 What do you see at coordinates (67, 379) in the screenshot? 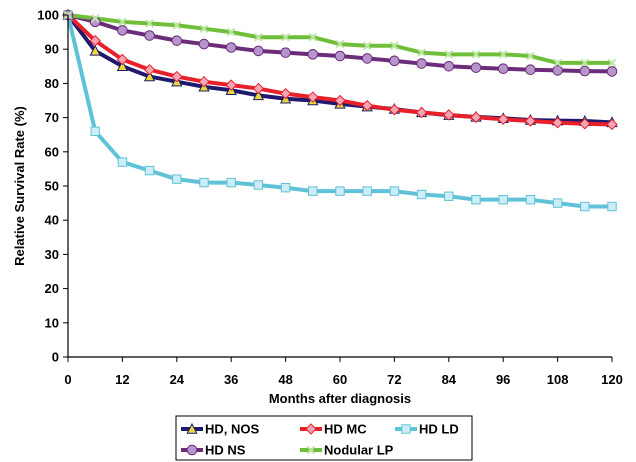
I see `x-tick-label: 0` at bounding box center [67, 379].